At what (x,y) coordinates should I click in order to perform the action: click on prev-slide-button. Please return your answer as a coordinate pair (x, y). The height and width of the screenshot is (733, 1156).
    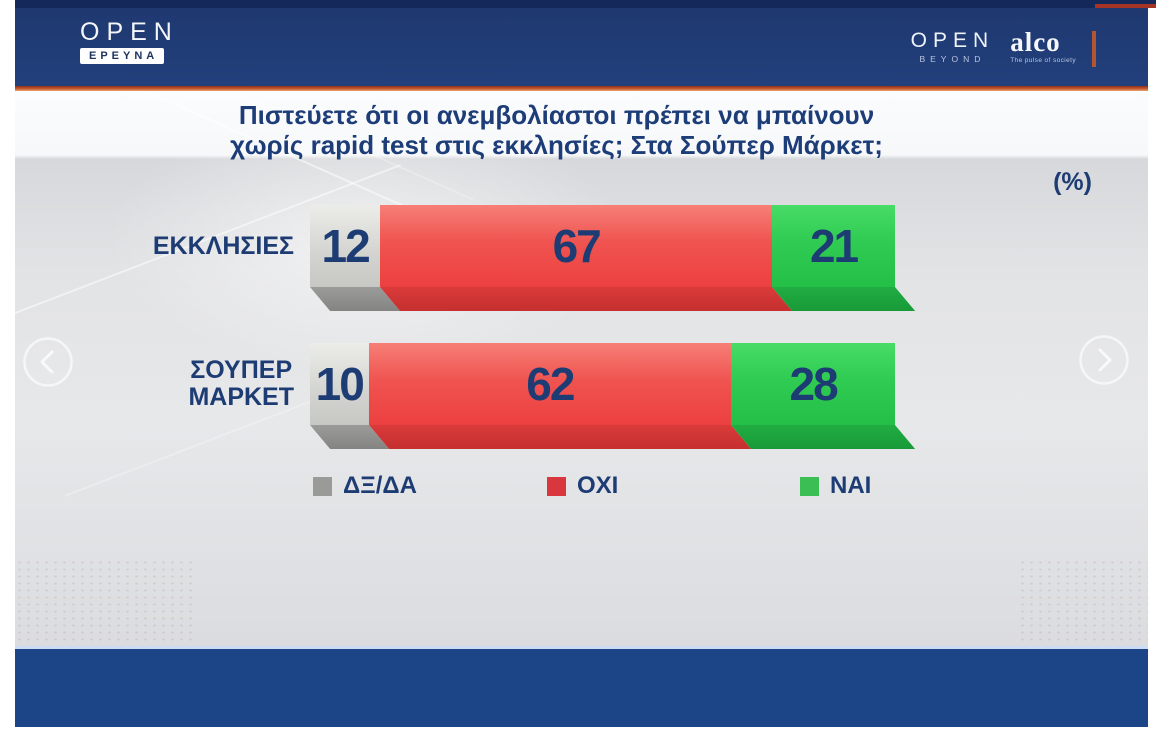
    Looking at the image, I should click on (48, 362).